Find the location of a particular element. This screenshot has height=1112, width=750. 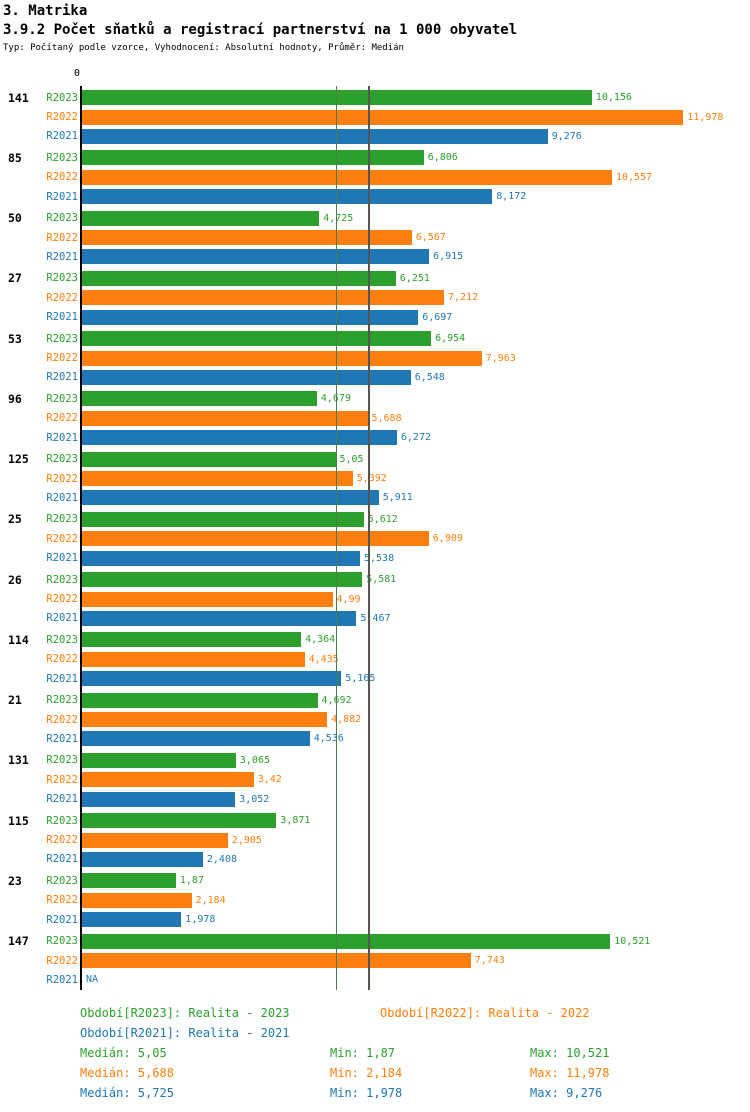

bar-row: 147 R2023 10,521 is located at coordinates (375, 941).